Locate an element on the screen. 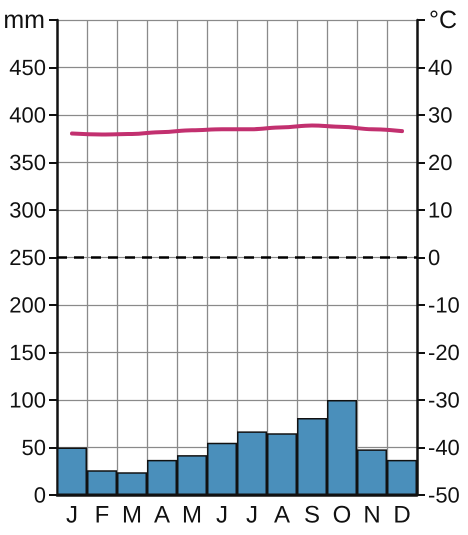 This screenshot has height=535, width=468. y2-tick-label: 20 is located at coordinates (440, 162).